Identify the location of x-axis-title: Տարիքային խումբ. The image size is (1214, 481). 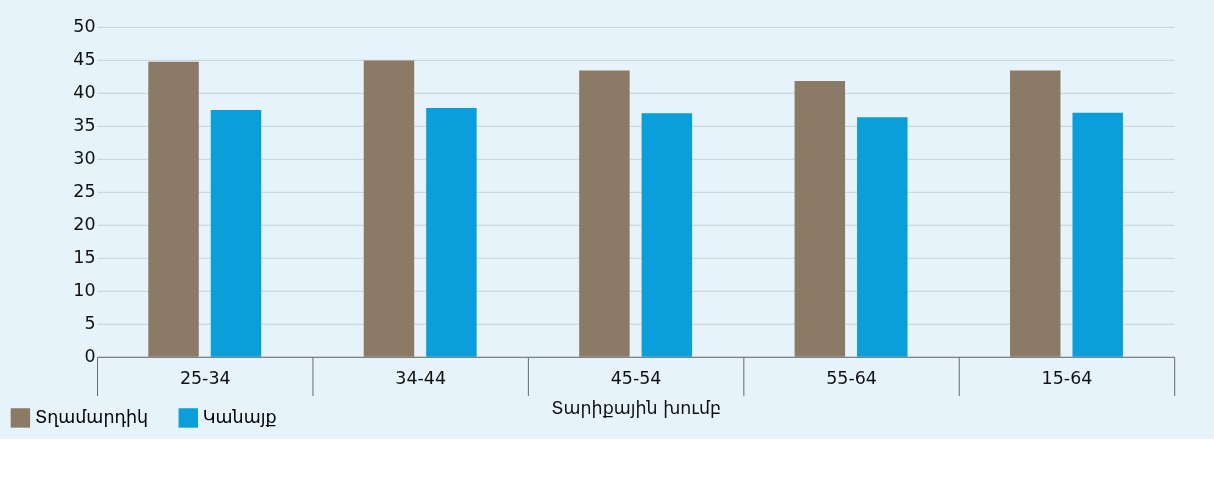
(636, 408).